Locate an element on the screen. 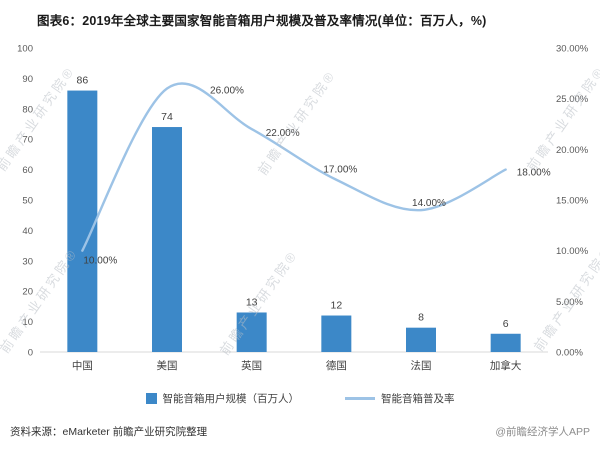 The width and height of the screenshot is (600, 452). left-axis-tick: 60 is located at coordinates (27, 170).